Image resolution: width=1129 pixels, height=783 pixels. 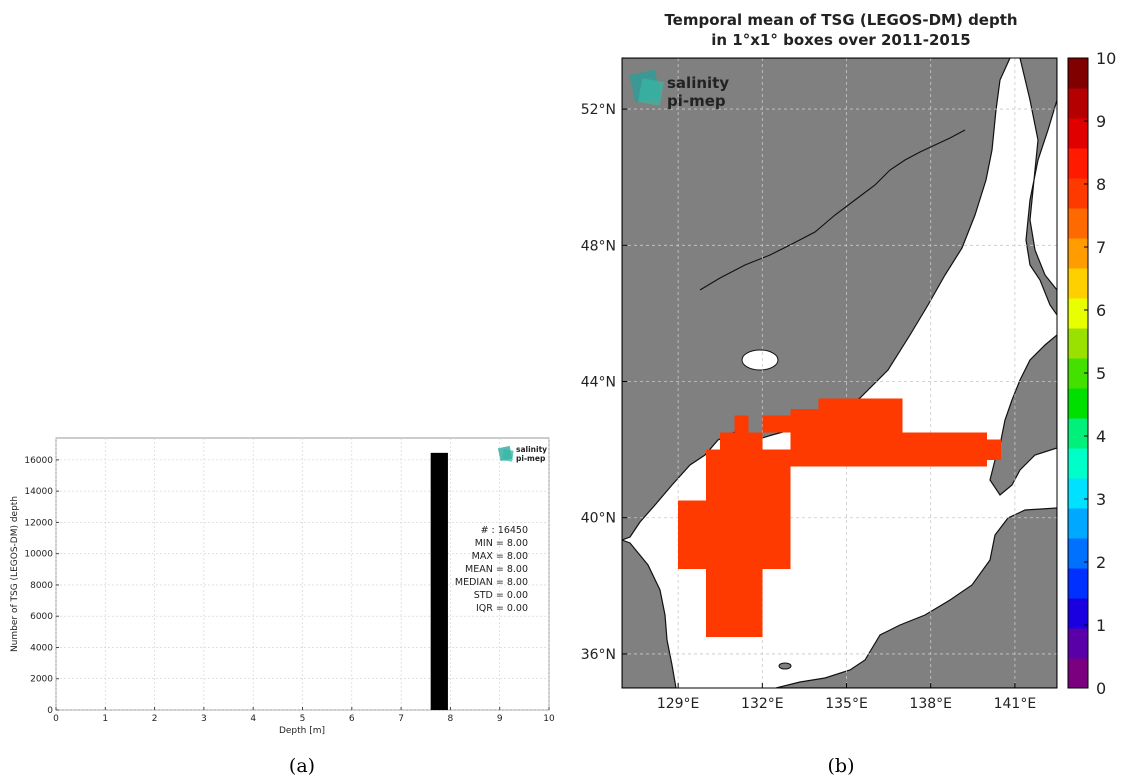 I want to click on map-subtitle: in 1°x1° boxes over 2011-2015, so click(x=840, y=40).